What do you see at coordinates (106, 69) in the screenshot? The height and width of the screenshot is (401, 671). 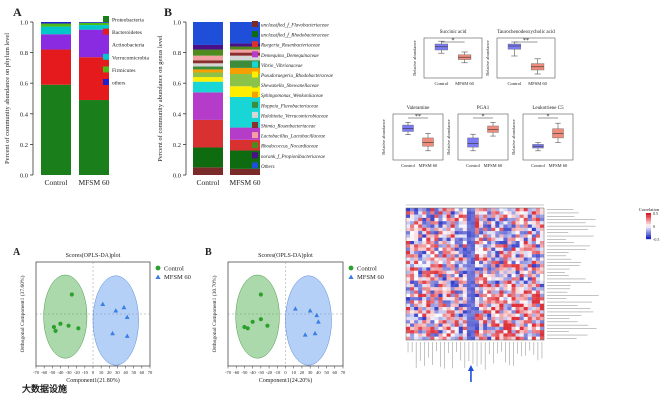 I see `phylum-chart-legend-swatch` at bounding box center [106, 69].